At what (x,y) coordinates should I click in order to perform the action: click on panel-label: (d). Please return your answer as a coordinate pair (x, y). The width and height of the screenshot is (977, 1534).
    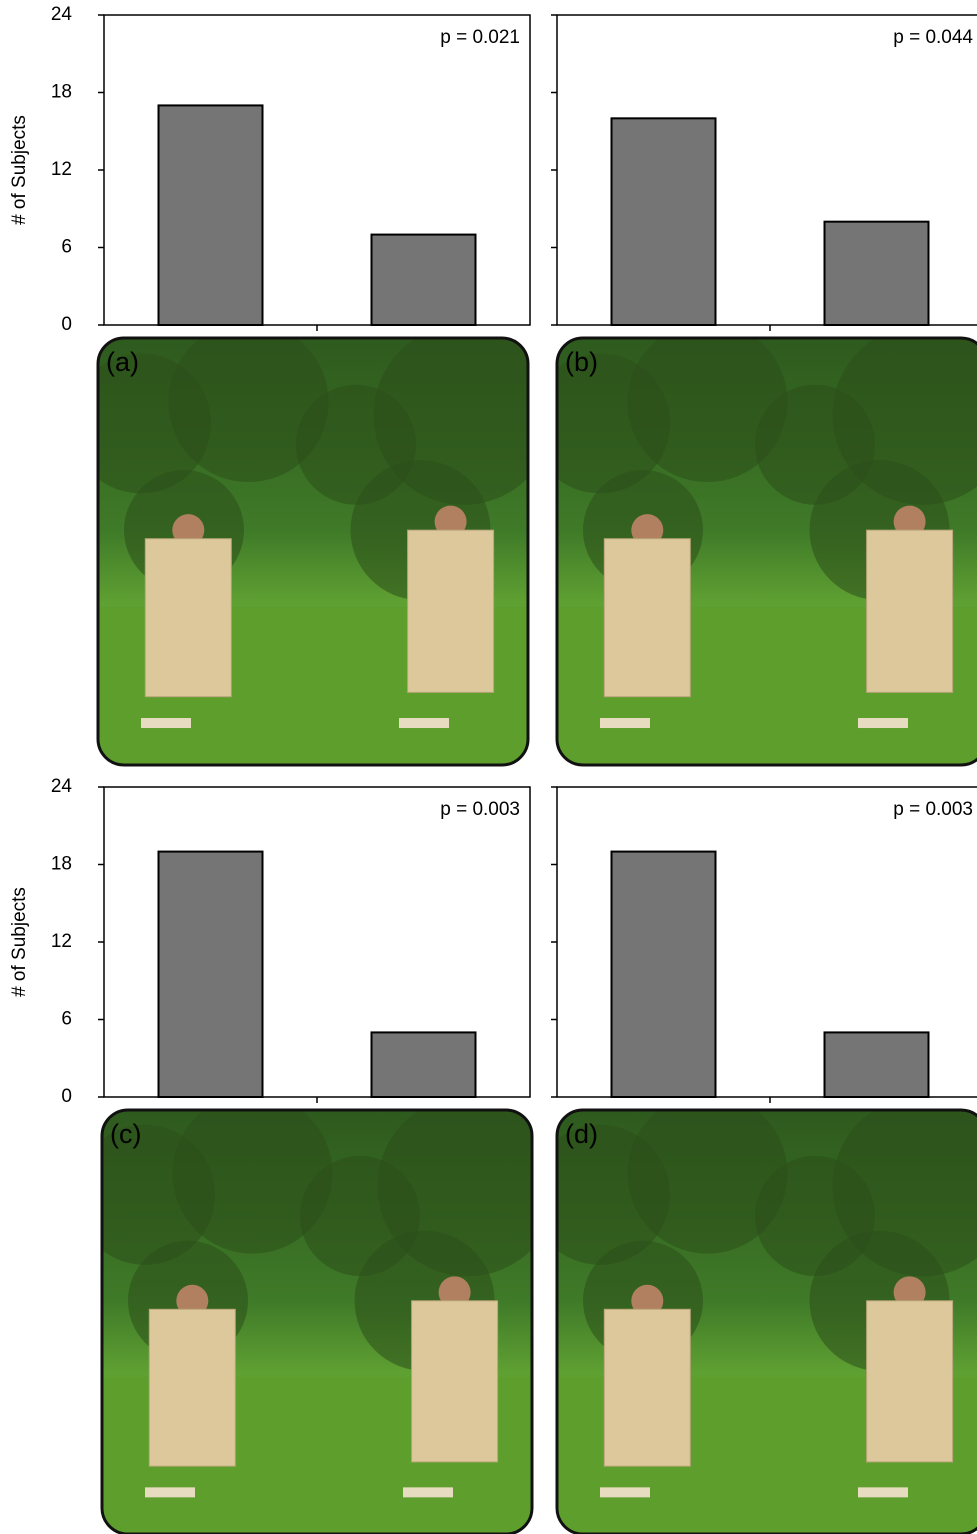
    Looking at the image, I should click on (581, 1134).